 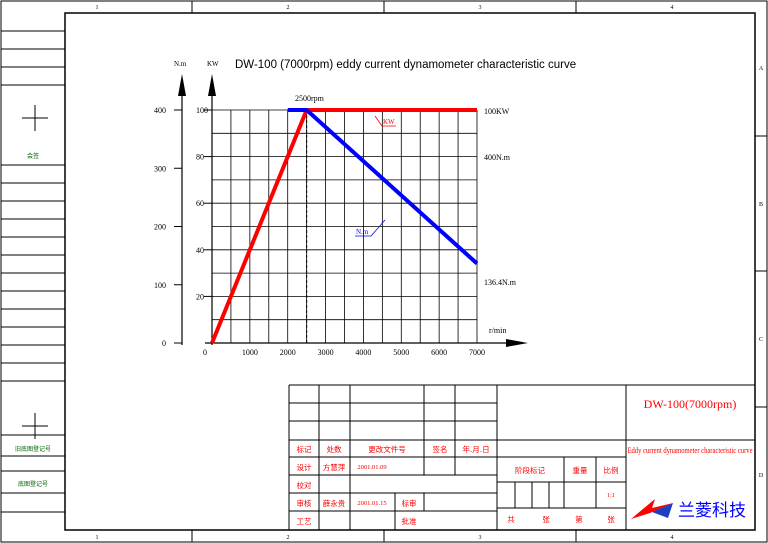 What do you see at coordinates (33, 156) in the screenshot?
I see `countersign-label: 会签` at bounding box center [33, 156].